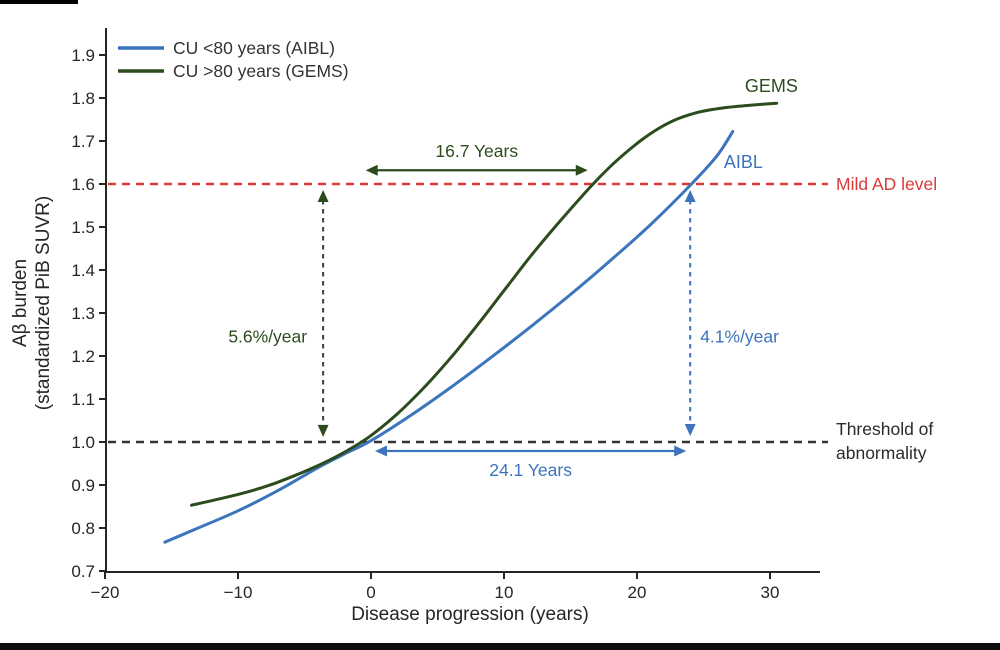 This screenshot has width=1000, height=650. What do you see at coordinates (530, 470) in the screenshot?
I see `annotation-text-aibl-years: 24.1 Years` at bounding box center [530, 470].